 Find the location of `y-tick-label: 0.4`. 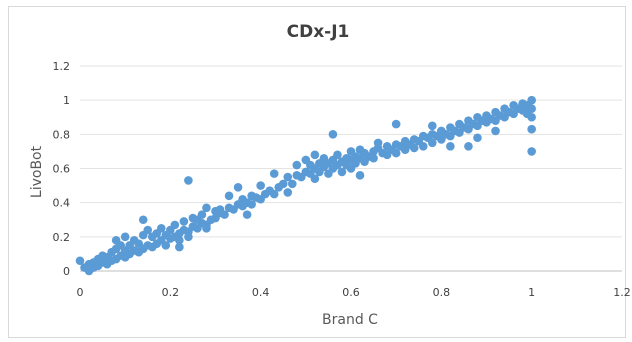

y-tick-label: 0.4 is located at coordinates (62, 203).